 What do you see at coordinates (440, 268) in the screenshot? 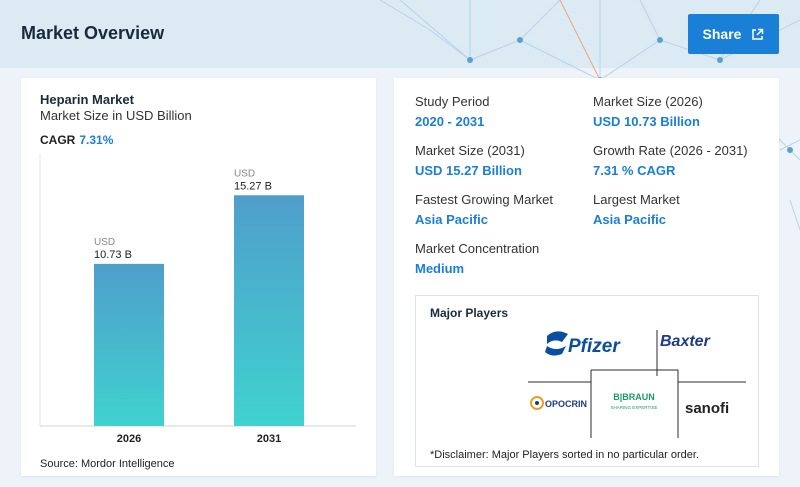
I see `stat-value: Medium` at bounding box center [440, 268].